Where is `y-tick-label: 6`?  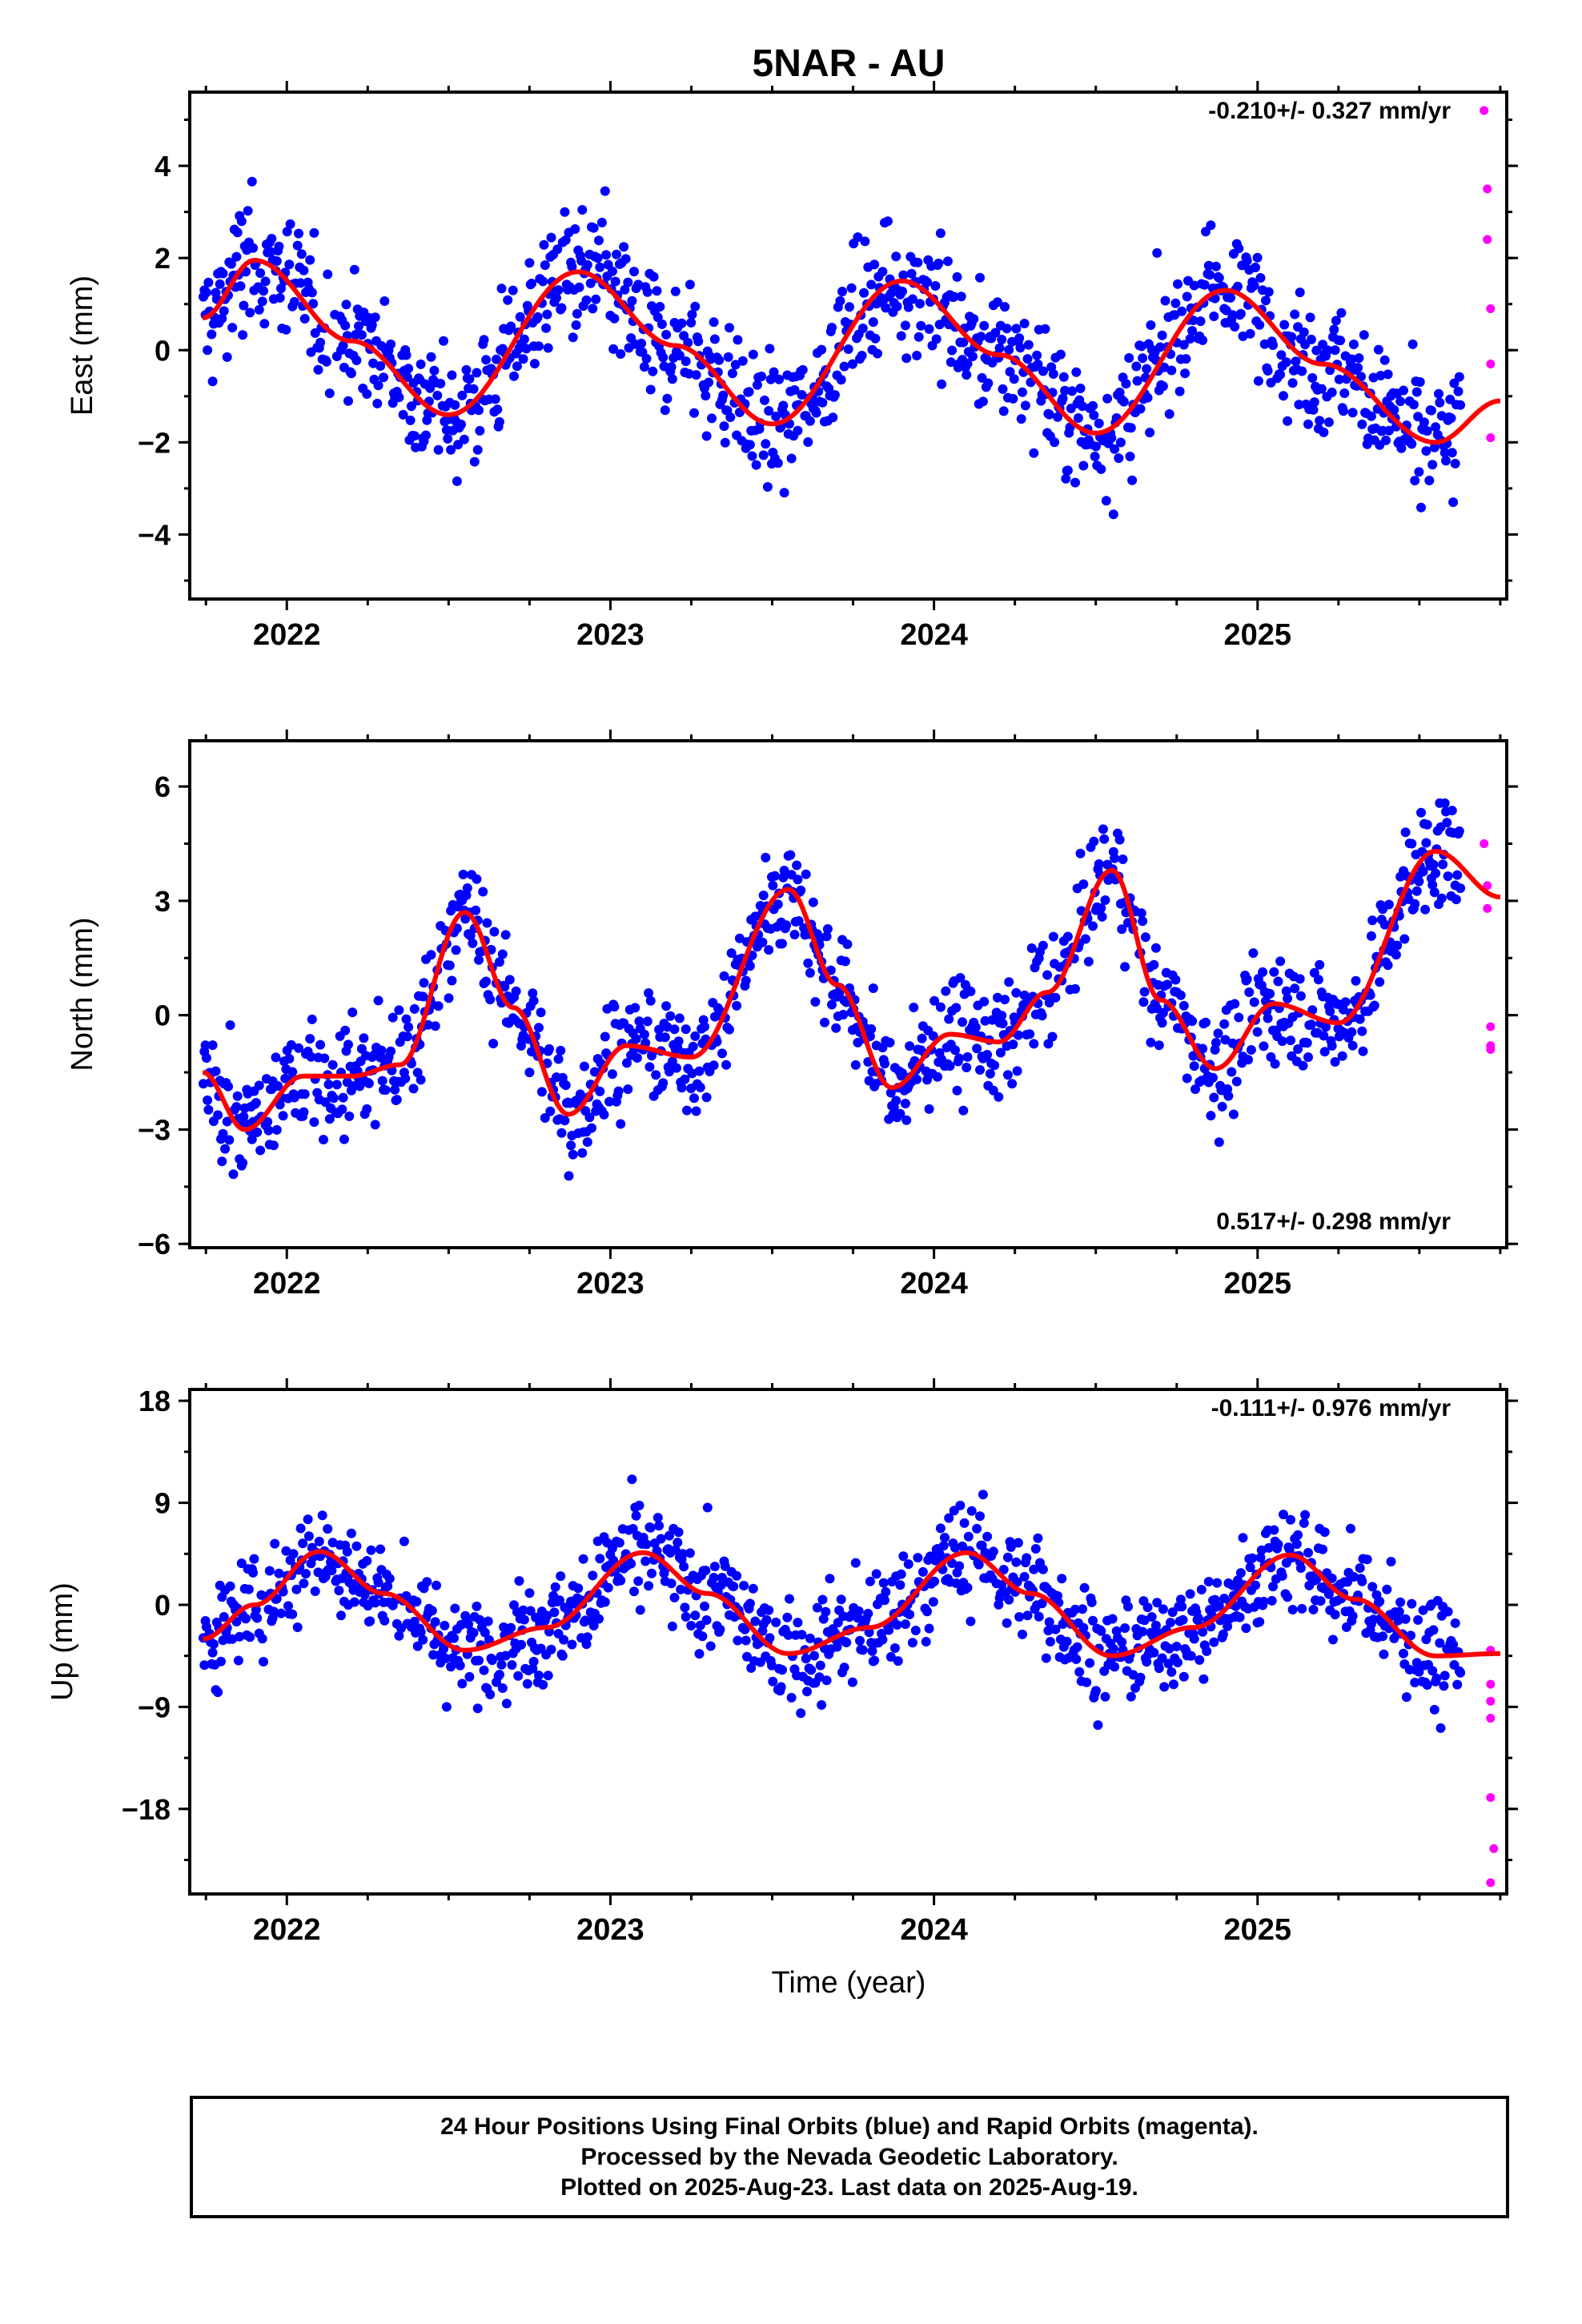
y-tick-label: 6 is located at coordinates (163, 786).